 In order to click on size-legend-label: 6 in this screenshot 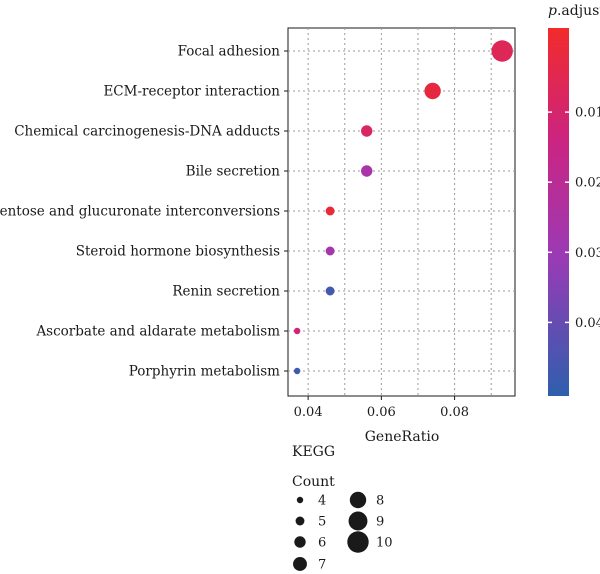, I will do `click(322, 543)`.